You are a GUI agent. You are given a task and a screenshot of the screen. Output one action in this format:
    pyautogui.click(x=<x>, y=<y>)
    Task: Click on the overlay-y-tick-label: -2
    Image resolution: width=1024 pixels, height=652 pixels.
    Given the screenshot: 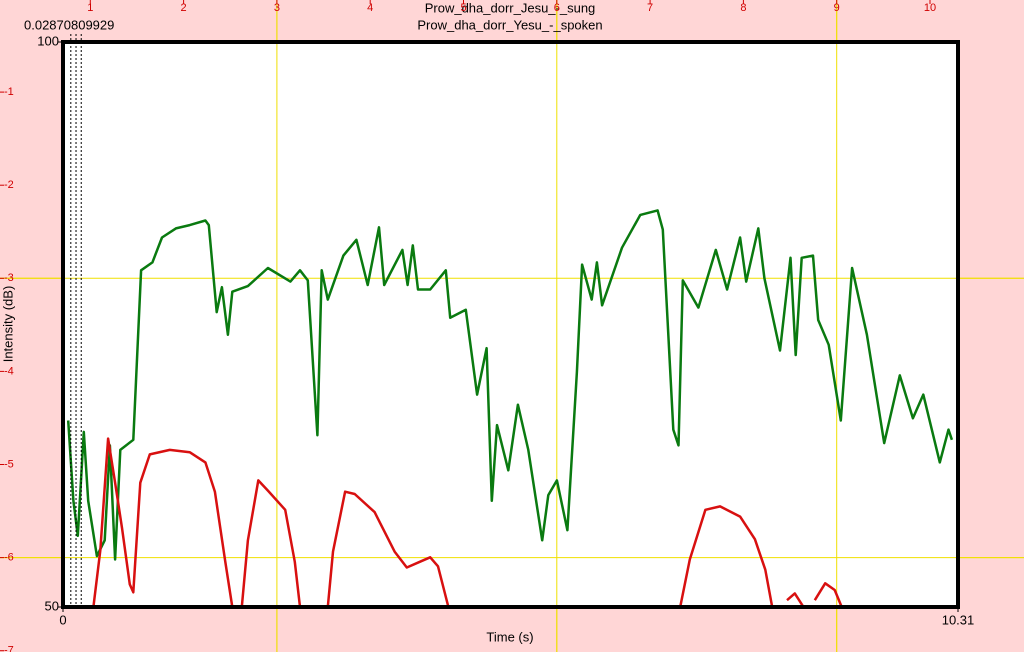 What is the action you would take?
    pyautogui.click(x=9, y=185)
    